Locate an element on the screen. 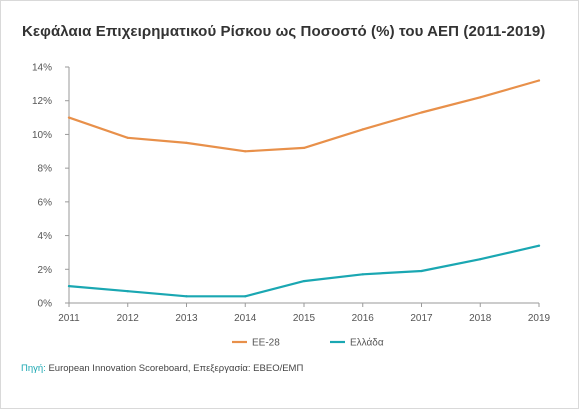 The image size is (579, 409). legend-label-2: Ελλάδα is located at coordinates (367, 343).